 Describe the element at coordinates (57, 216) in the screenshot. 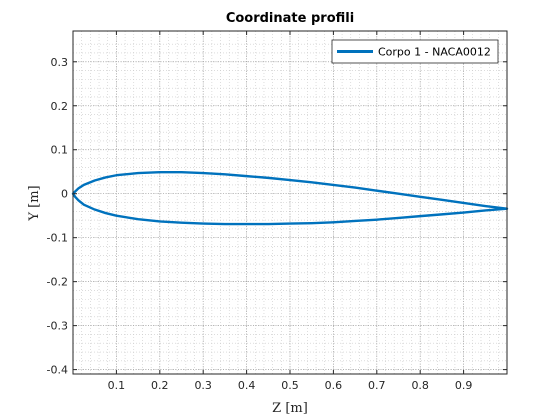

I see `y-tick-labels: 0.3 0.2 0.1 0 -0.1 -0.2 -0.3 -0.4` at that location.